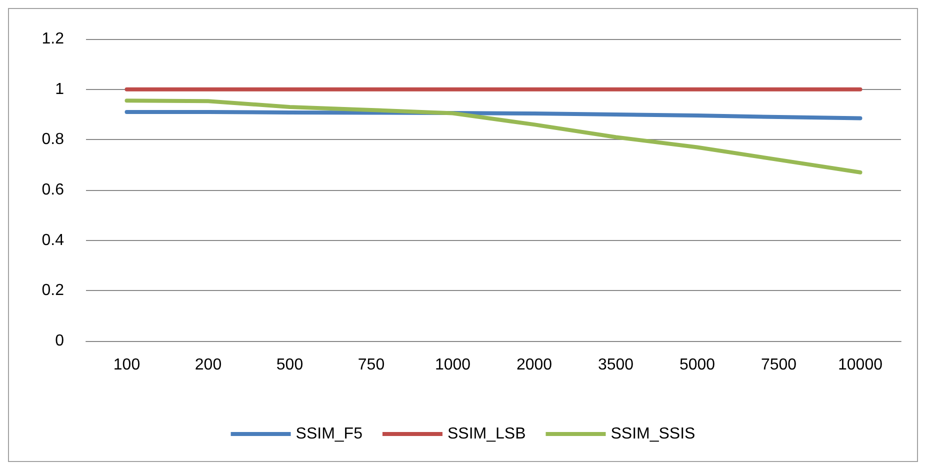 The width and height of the screenshot is (928, 472). I want to click on y-tick-label: 0.8, so click(53, 139).